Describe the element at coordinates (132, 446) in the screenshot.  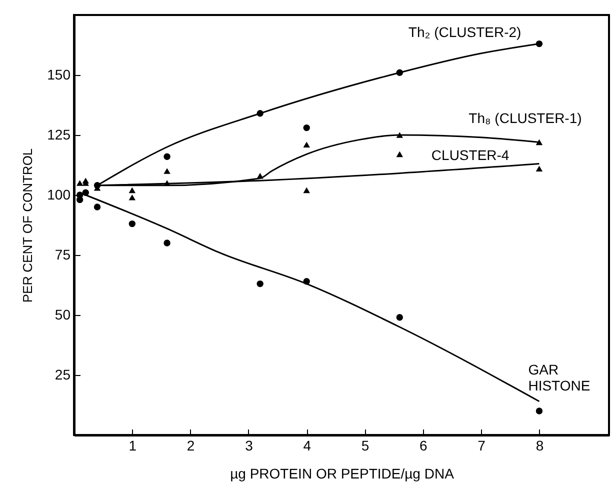
I see `x-tick-label: 1` at that location.